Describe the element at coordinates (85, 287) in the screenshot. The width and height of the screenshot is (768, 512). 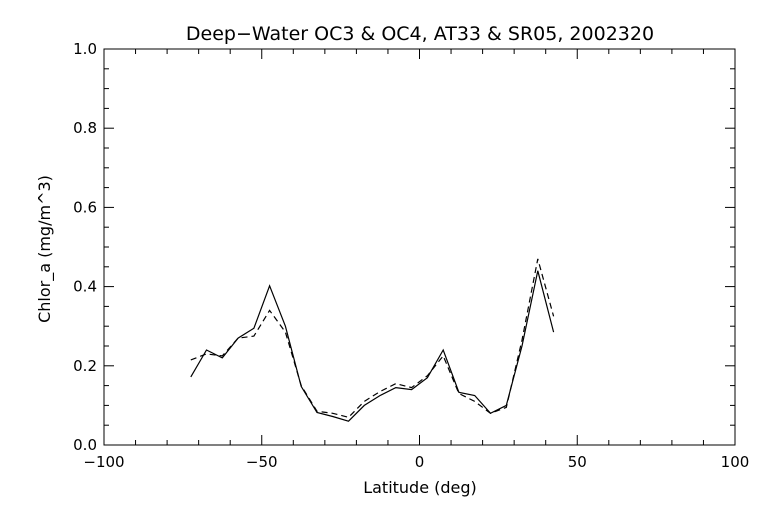
I see `y-tick-label: 0.4` at that location.